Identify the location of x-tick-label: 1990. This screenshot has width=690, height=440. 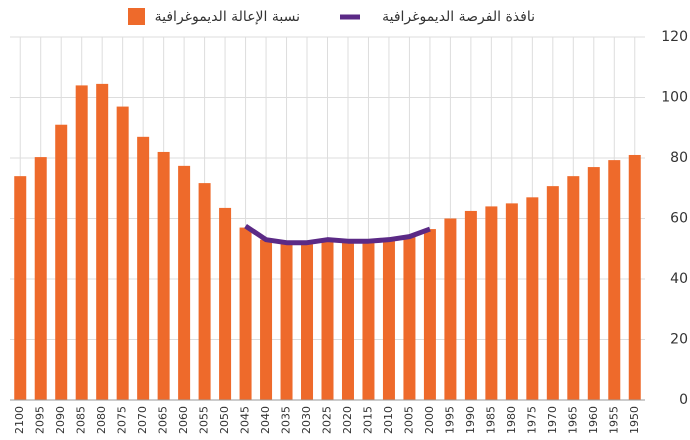
(470, 420).